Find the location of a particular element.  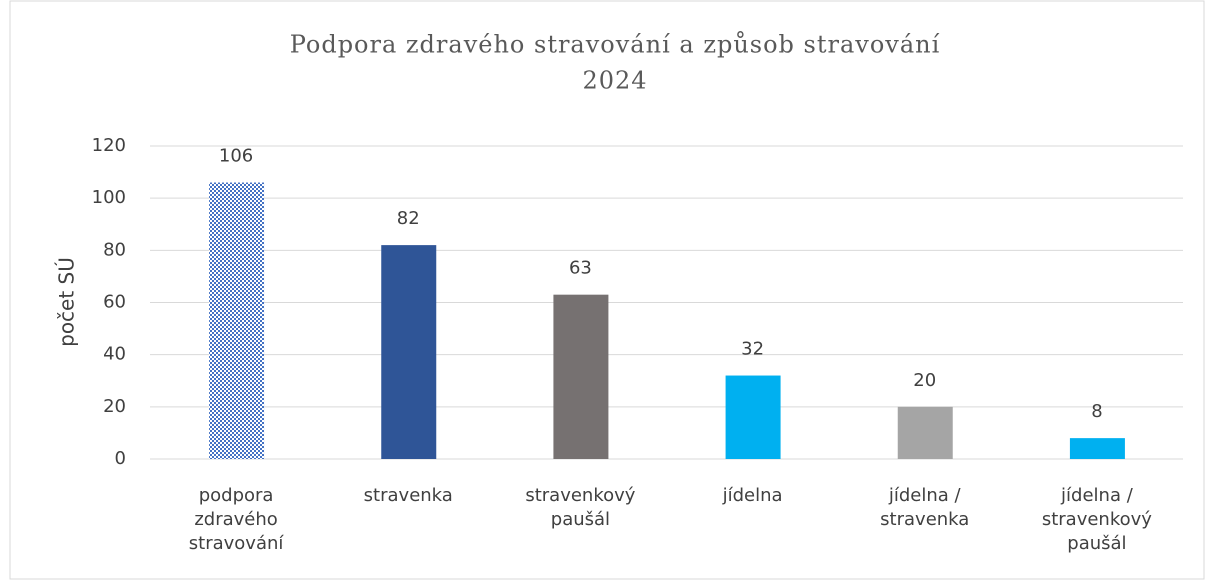

x-tick-label: stravenka is located at coordinates (408, 495).